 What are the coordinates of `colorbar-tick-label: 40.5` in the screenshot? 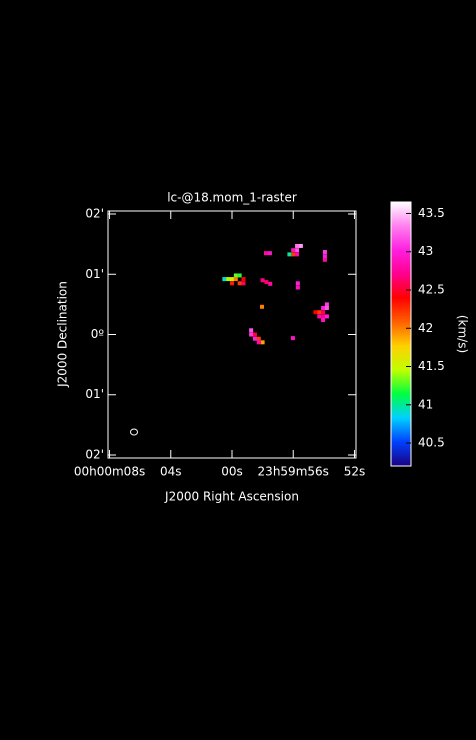 It's located at (431, 443).